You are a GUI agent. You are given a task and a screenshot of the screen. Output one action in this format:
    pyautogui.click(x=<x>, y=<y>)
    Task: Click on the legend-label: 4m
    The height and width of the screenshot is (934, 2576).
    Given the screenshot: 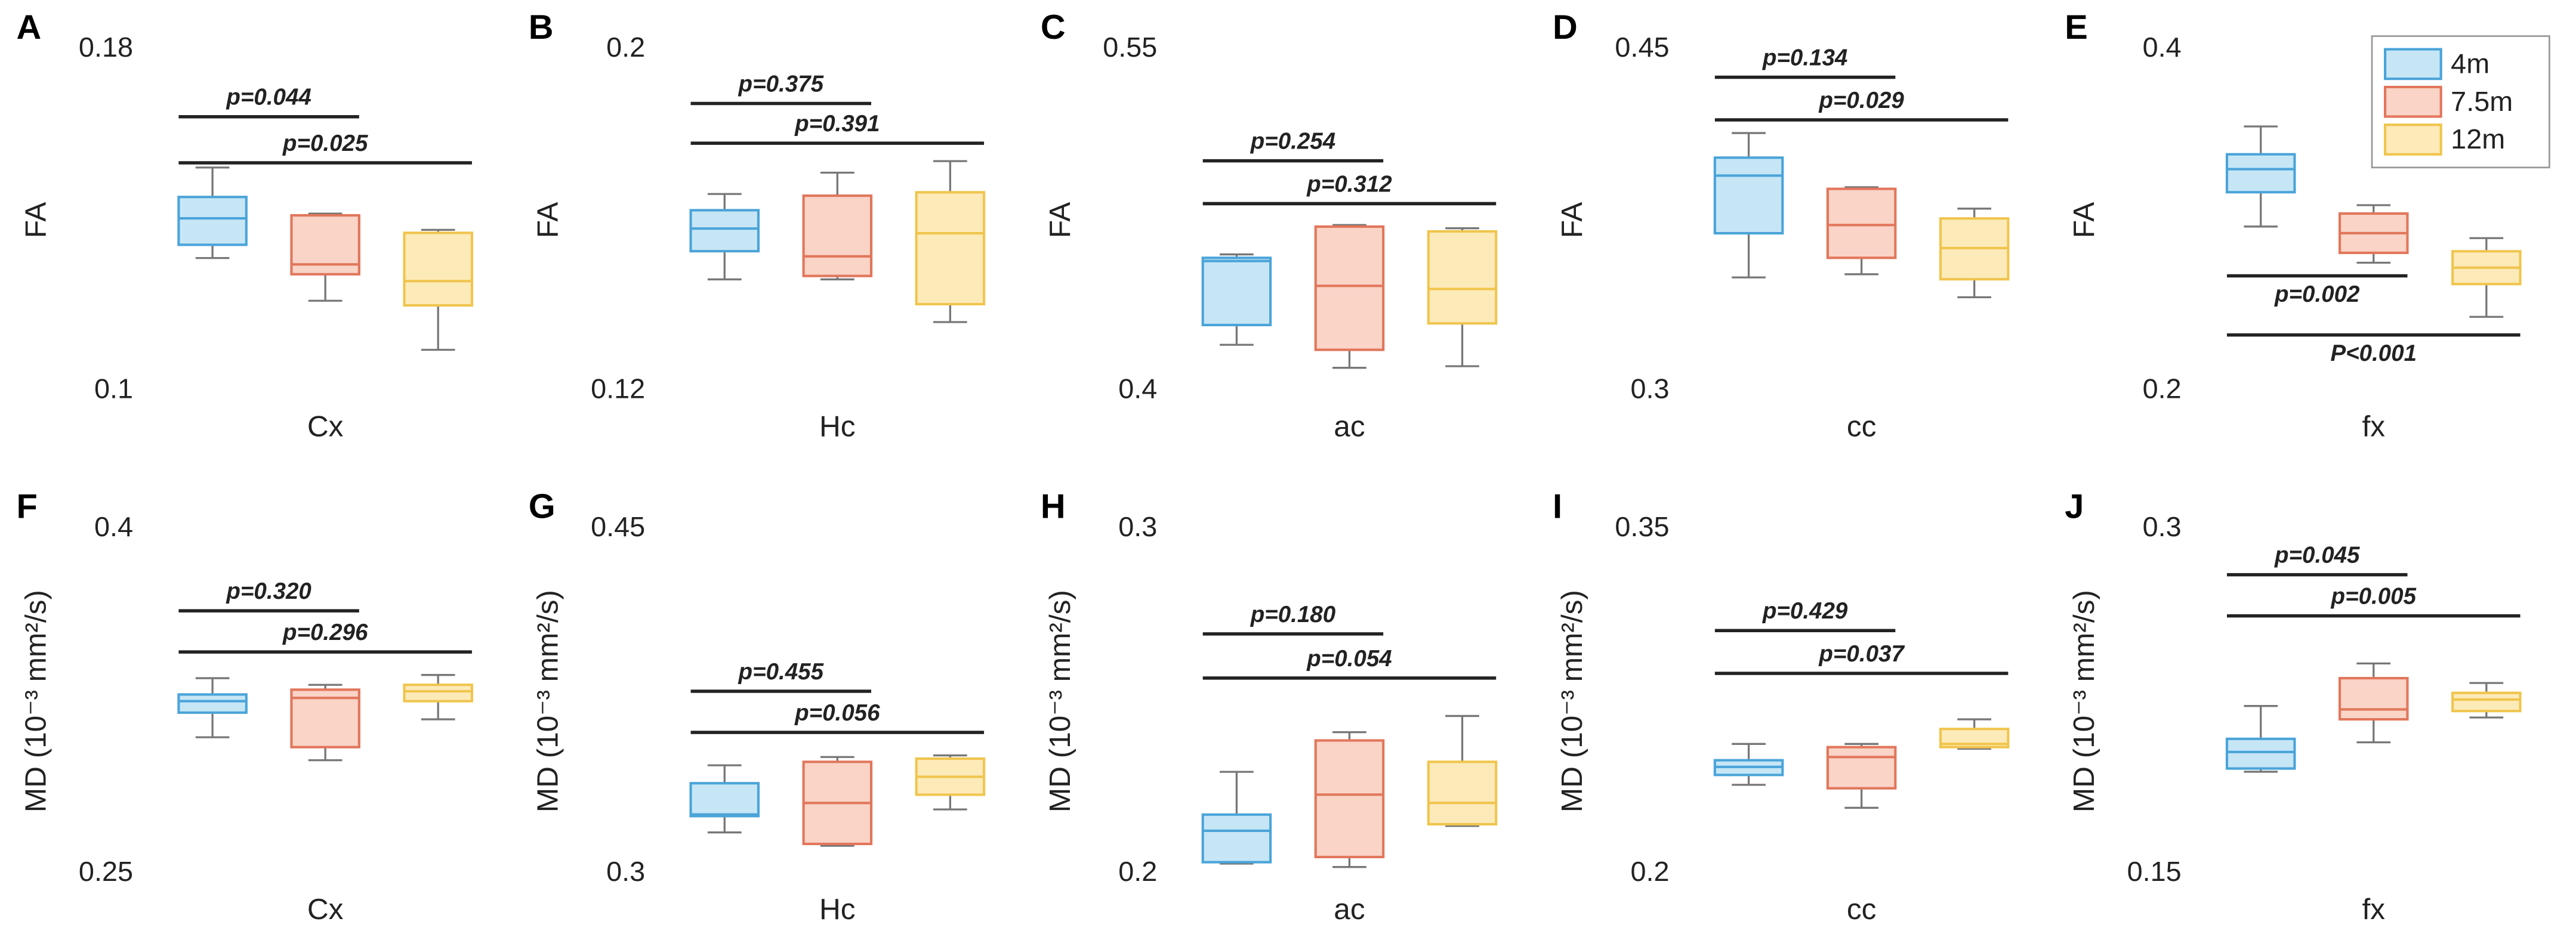 What is the action you would take?
    pyautogui.click(x=2470, y=63)
    